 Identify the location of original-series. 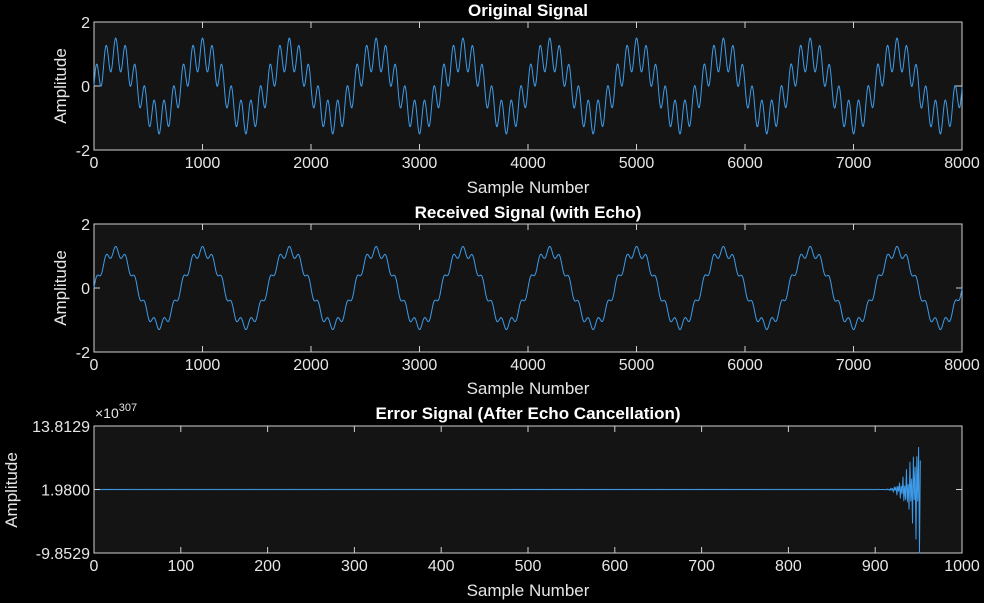
(528, 86).